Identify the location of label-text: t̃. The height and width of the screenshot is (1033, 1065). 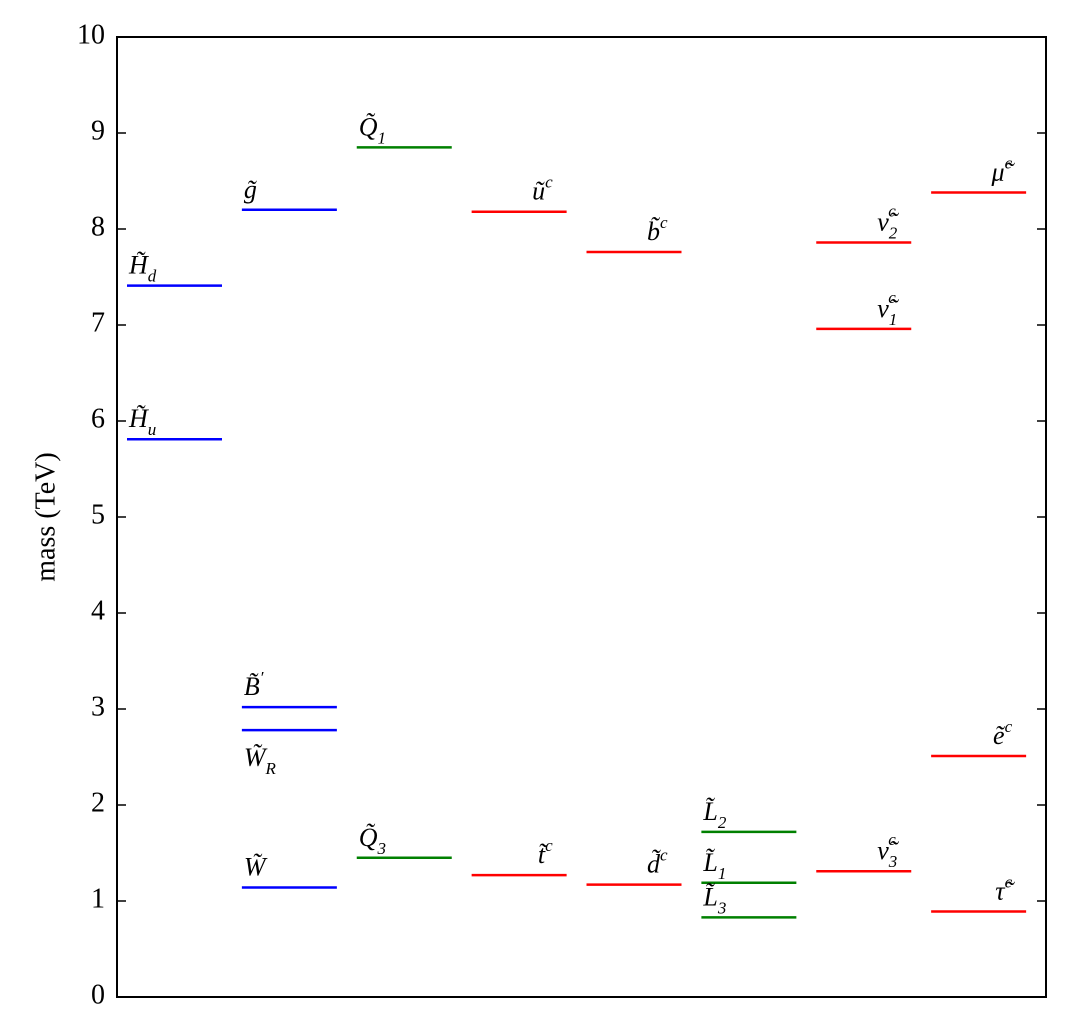
(543, 854).